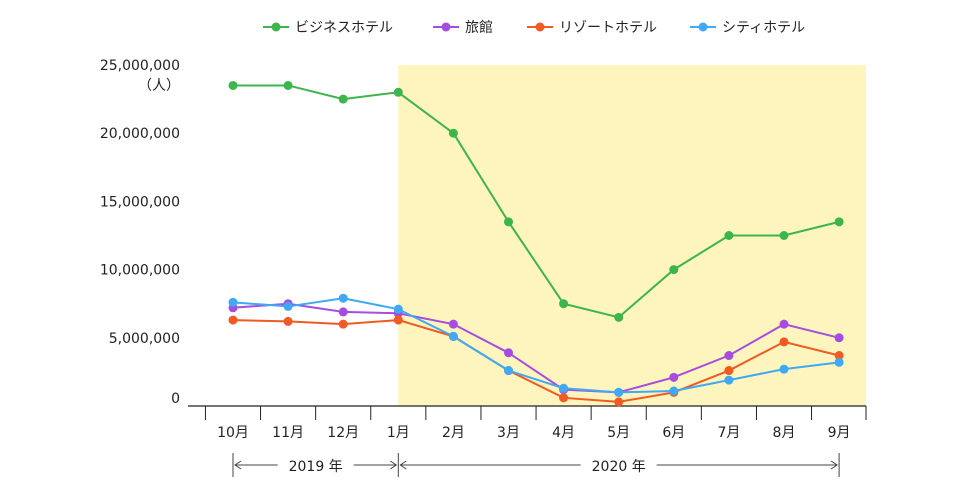 This screenshot has width=960, height=500. What do you see at coordinates (140, 271) in the screenshot?
I see `y-tick-label: 10,000,000` at bounding box center [140, 271].